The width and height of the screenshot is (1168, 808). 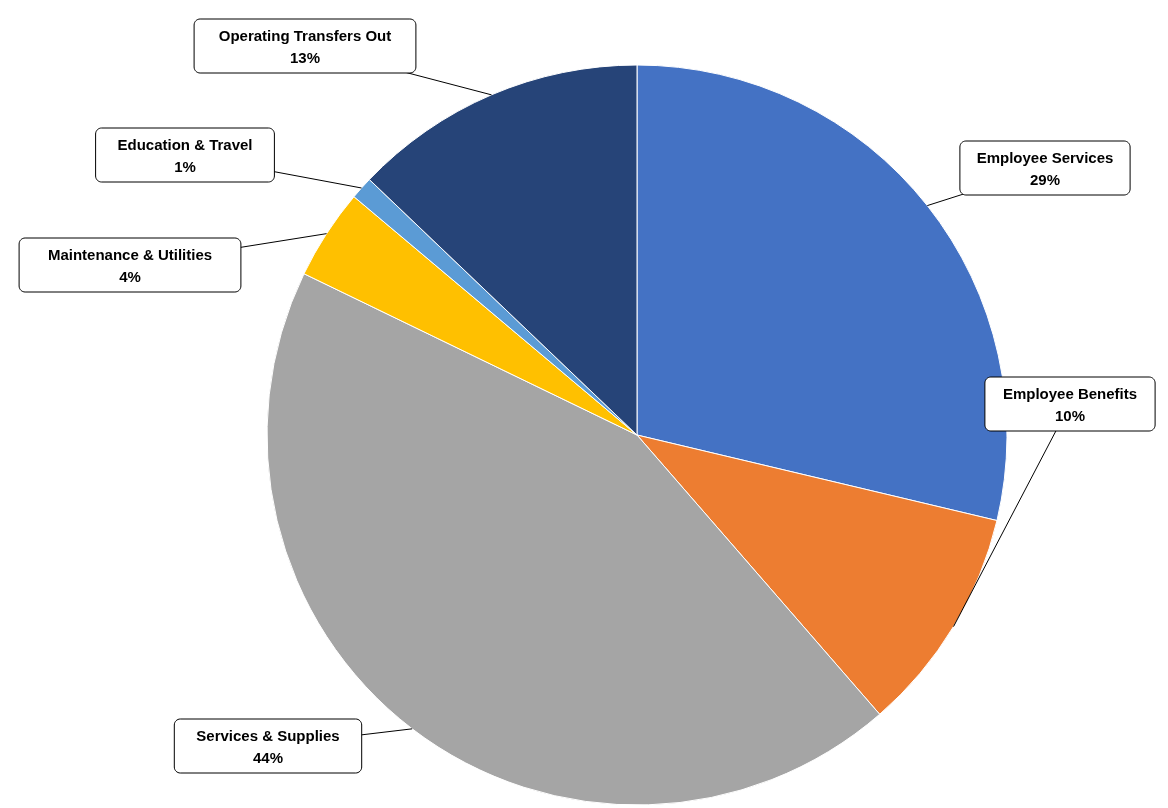 I want to click on data-label: 29%, so click(x=1045, y=179).